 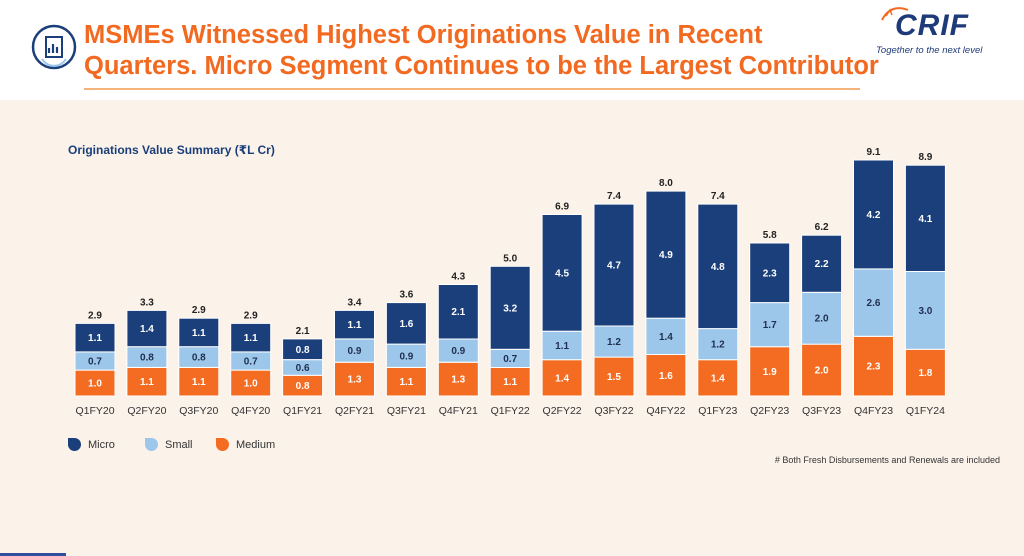 What do you see at coordinates (925, 373) in the screenshot?
I see `data-label-medium: 1.8` at bounding box center [925, 373].